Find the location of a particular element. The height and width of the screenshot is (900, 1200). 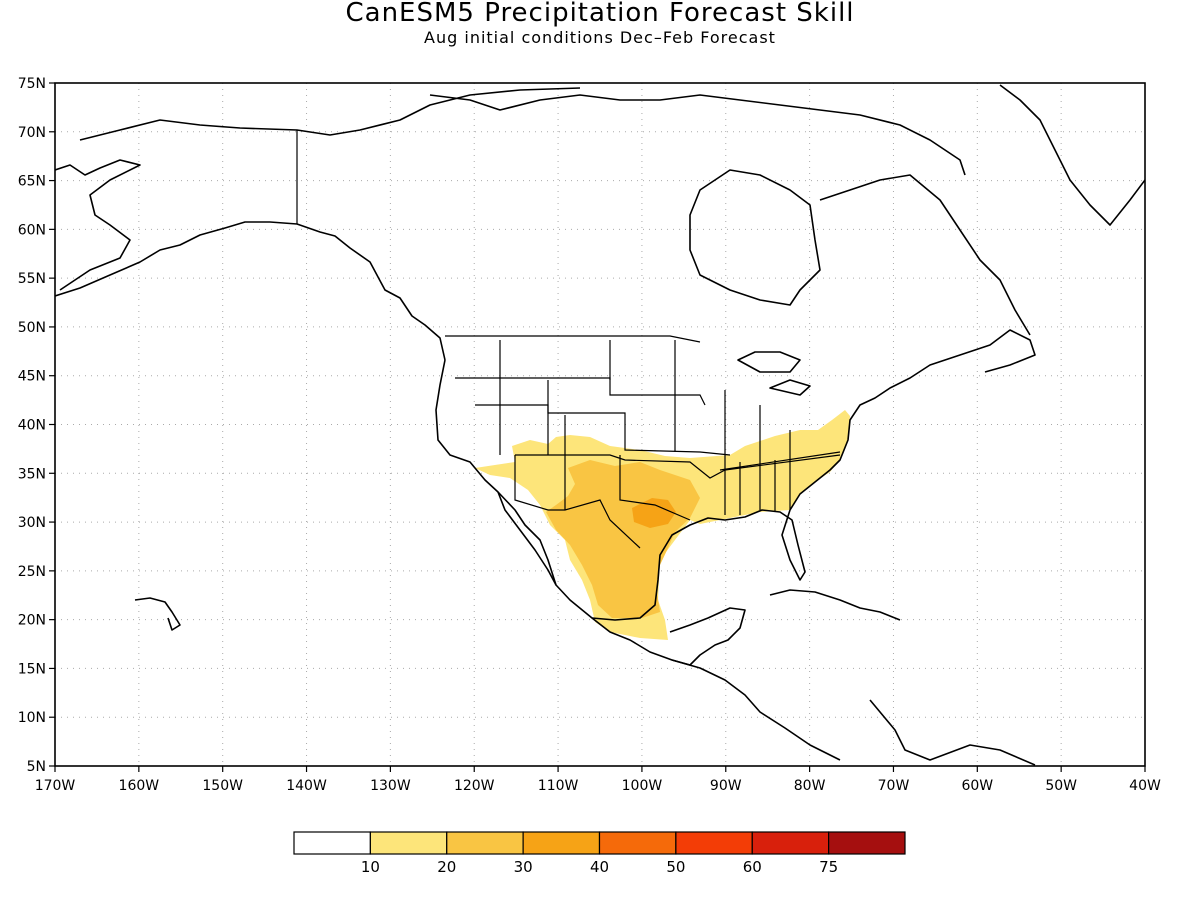

lon-tick-label: 80W is located at coordinates (810, 786).